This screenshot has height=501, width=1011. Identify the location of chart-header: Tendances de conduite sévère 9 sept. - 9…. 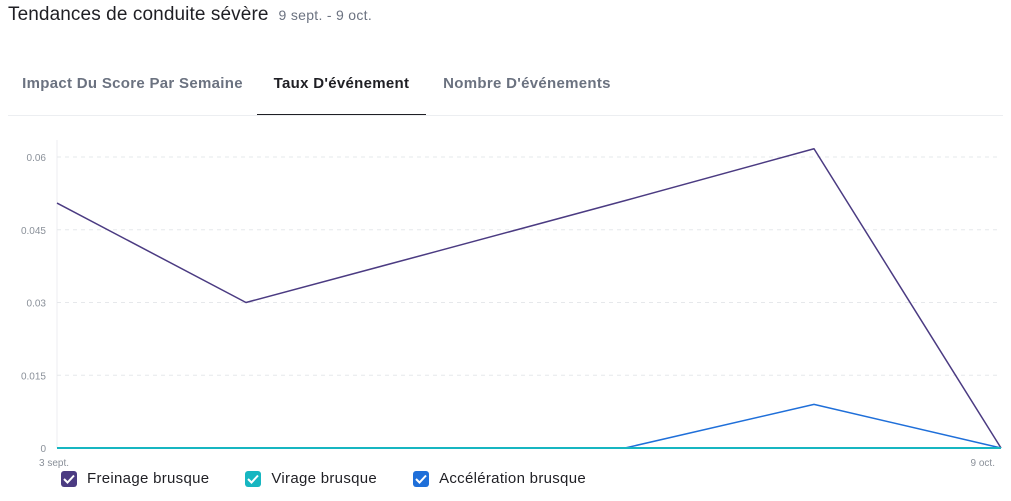
(190, 15).